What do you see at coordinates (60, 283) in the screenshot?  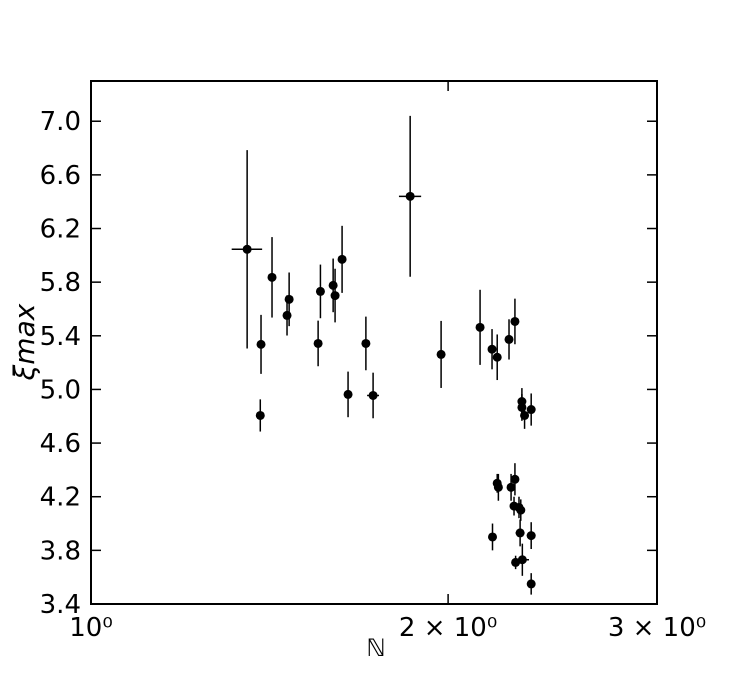 I see `y-tick-label: 5.8` at bounding box center [60, 283].